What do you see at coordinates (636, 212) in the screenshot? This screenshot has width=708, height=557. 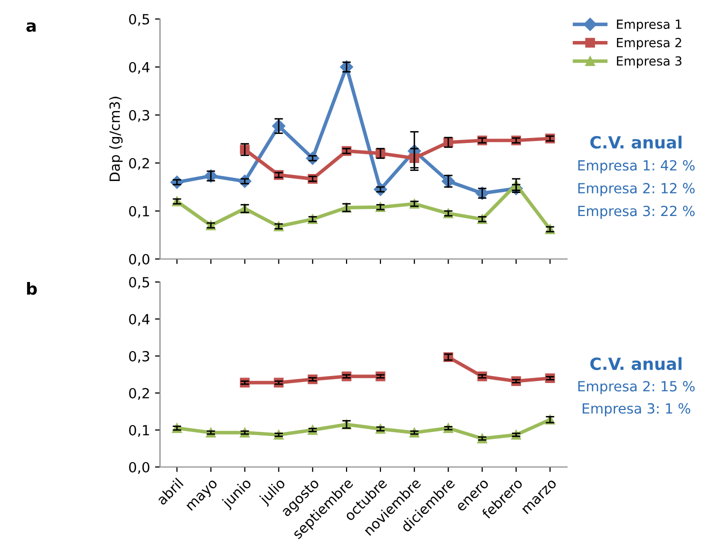 I see `text: Empresa 3: 22 %` at bounding box center [636, 212].